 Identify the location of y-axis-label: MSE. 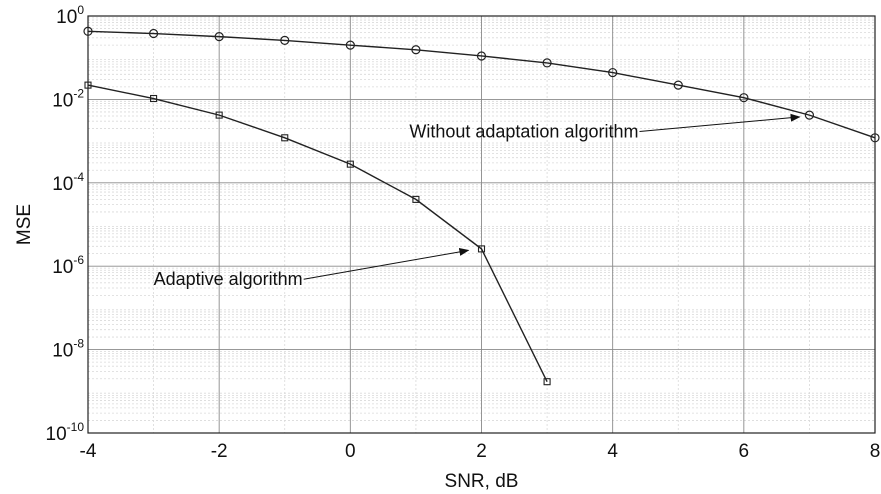
(24, 224).